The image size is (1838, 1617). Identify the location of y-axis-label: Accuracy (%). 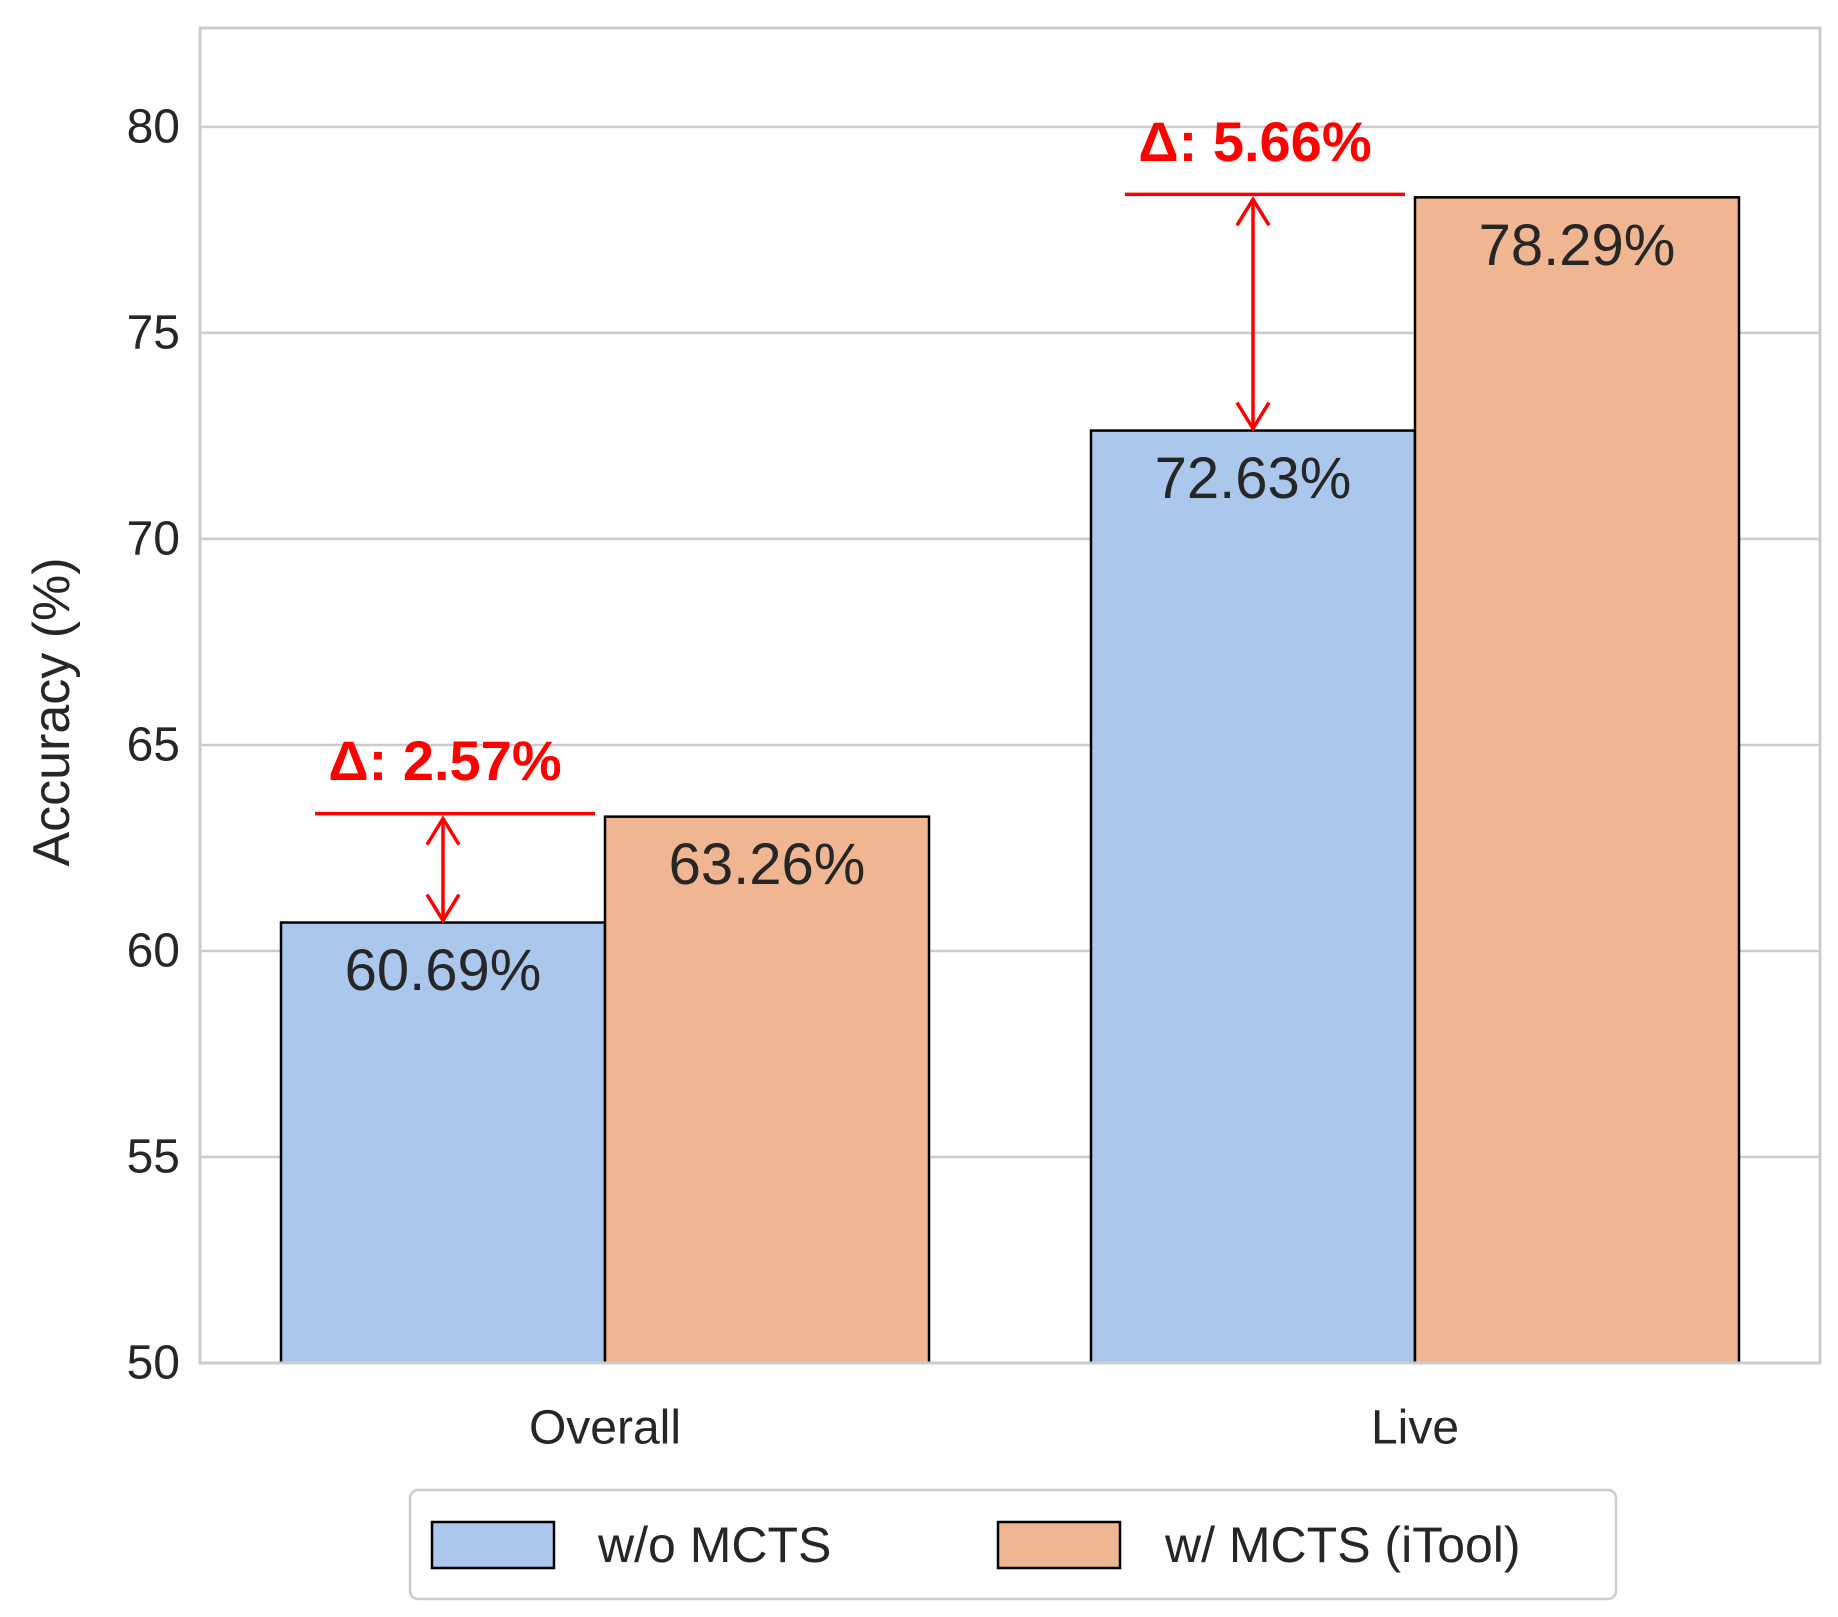
(52, 711).